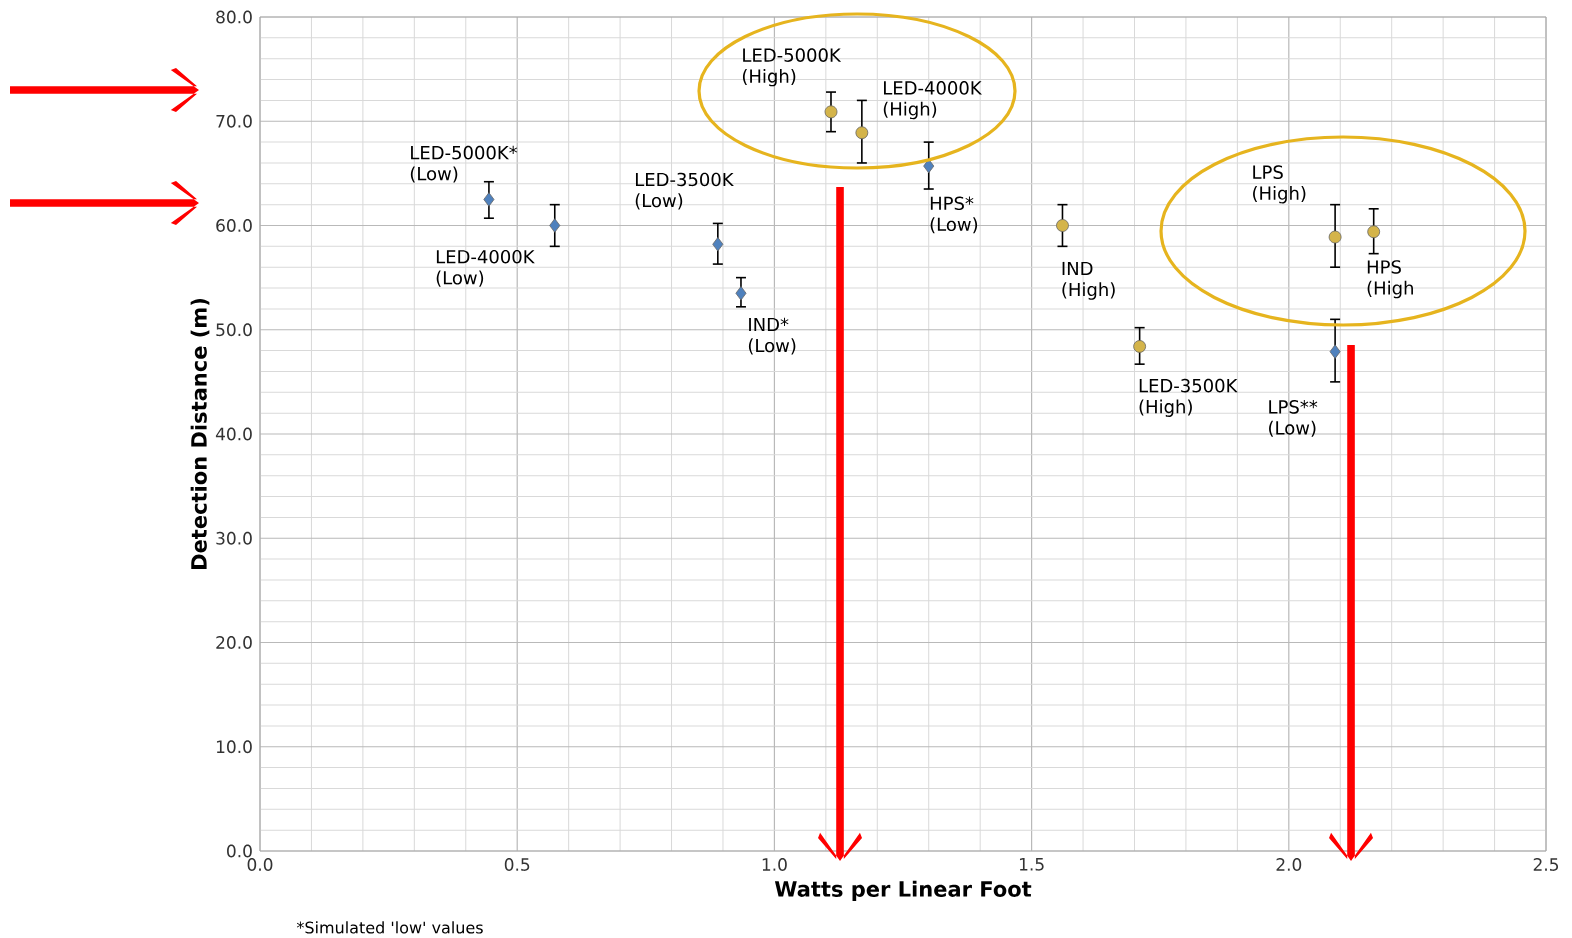 This screenshot has height=938, width=1572. Describe the element at coordinates (1289, 864) in the screenshot. I see `x-tick-label: 2.0` at that location.